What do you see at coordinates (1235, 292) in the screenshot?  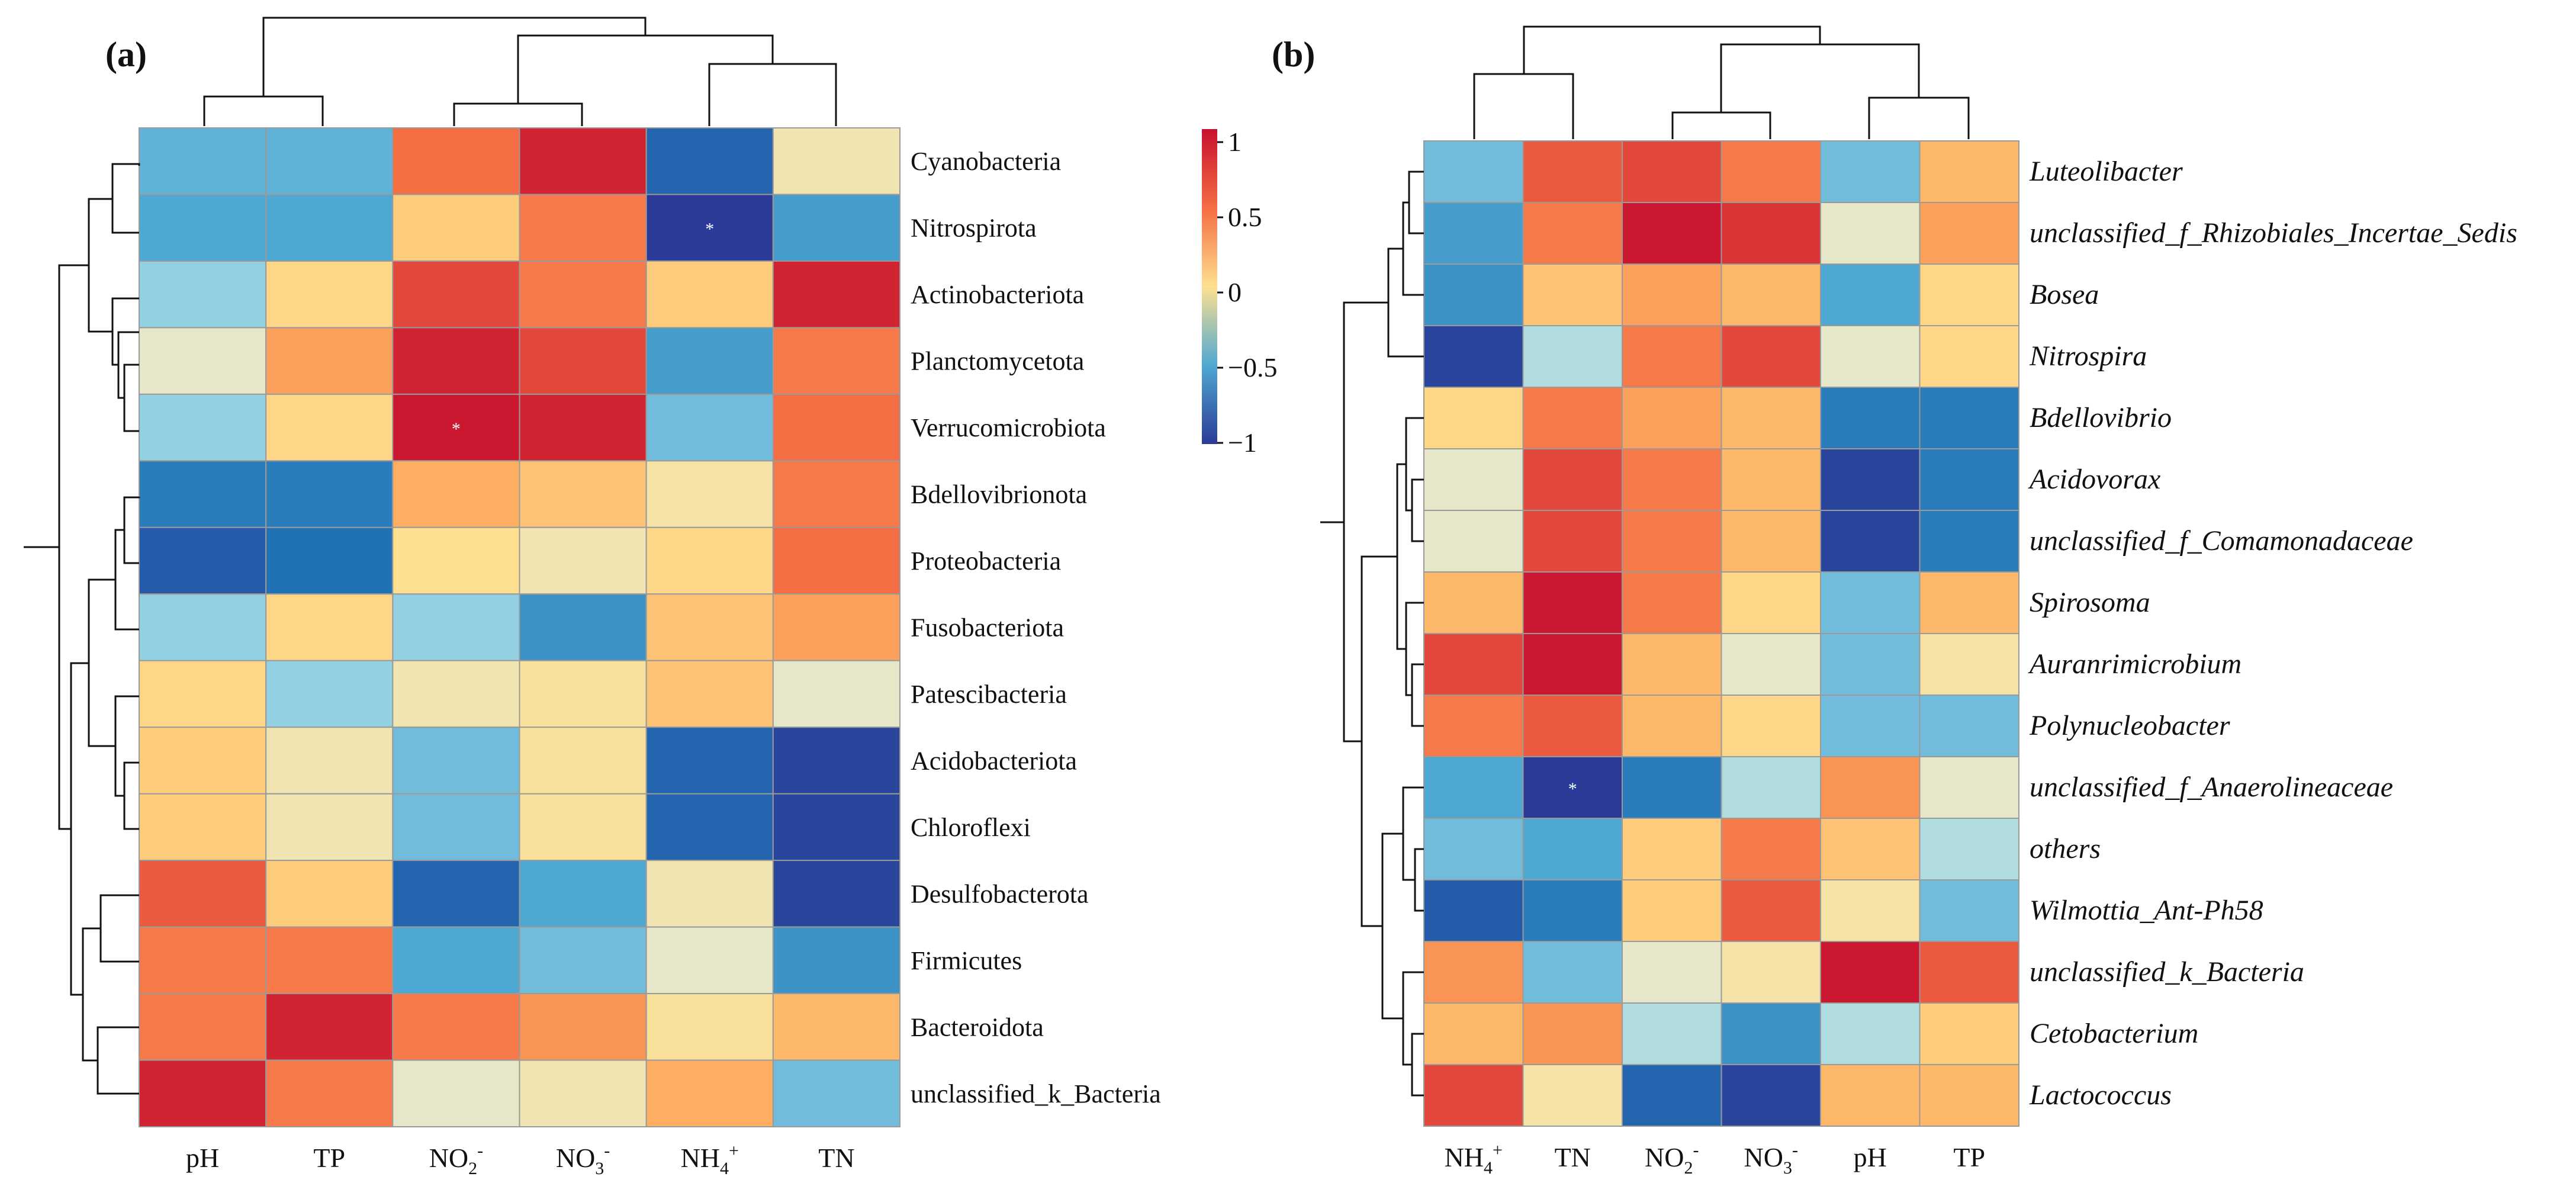 I see `colorbar-tick-label: 0` at bounding box center [1235, 292].